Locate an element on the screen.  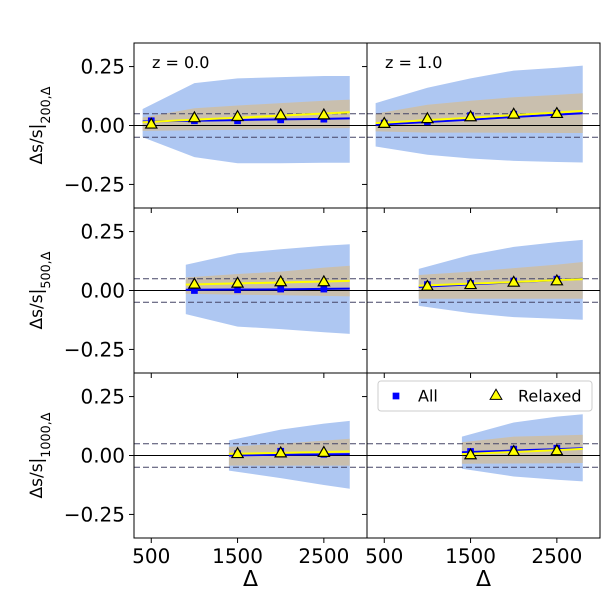
annotation: z = 1.0 is located at coordinates (413, 62).